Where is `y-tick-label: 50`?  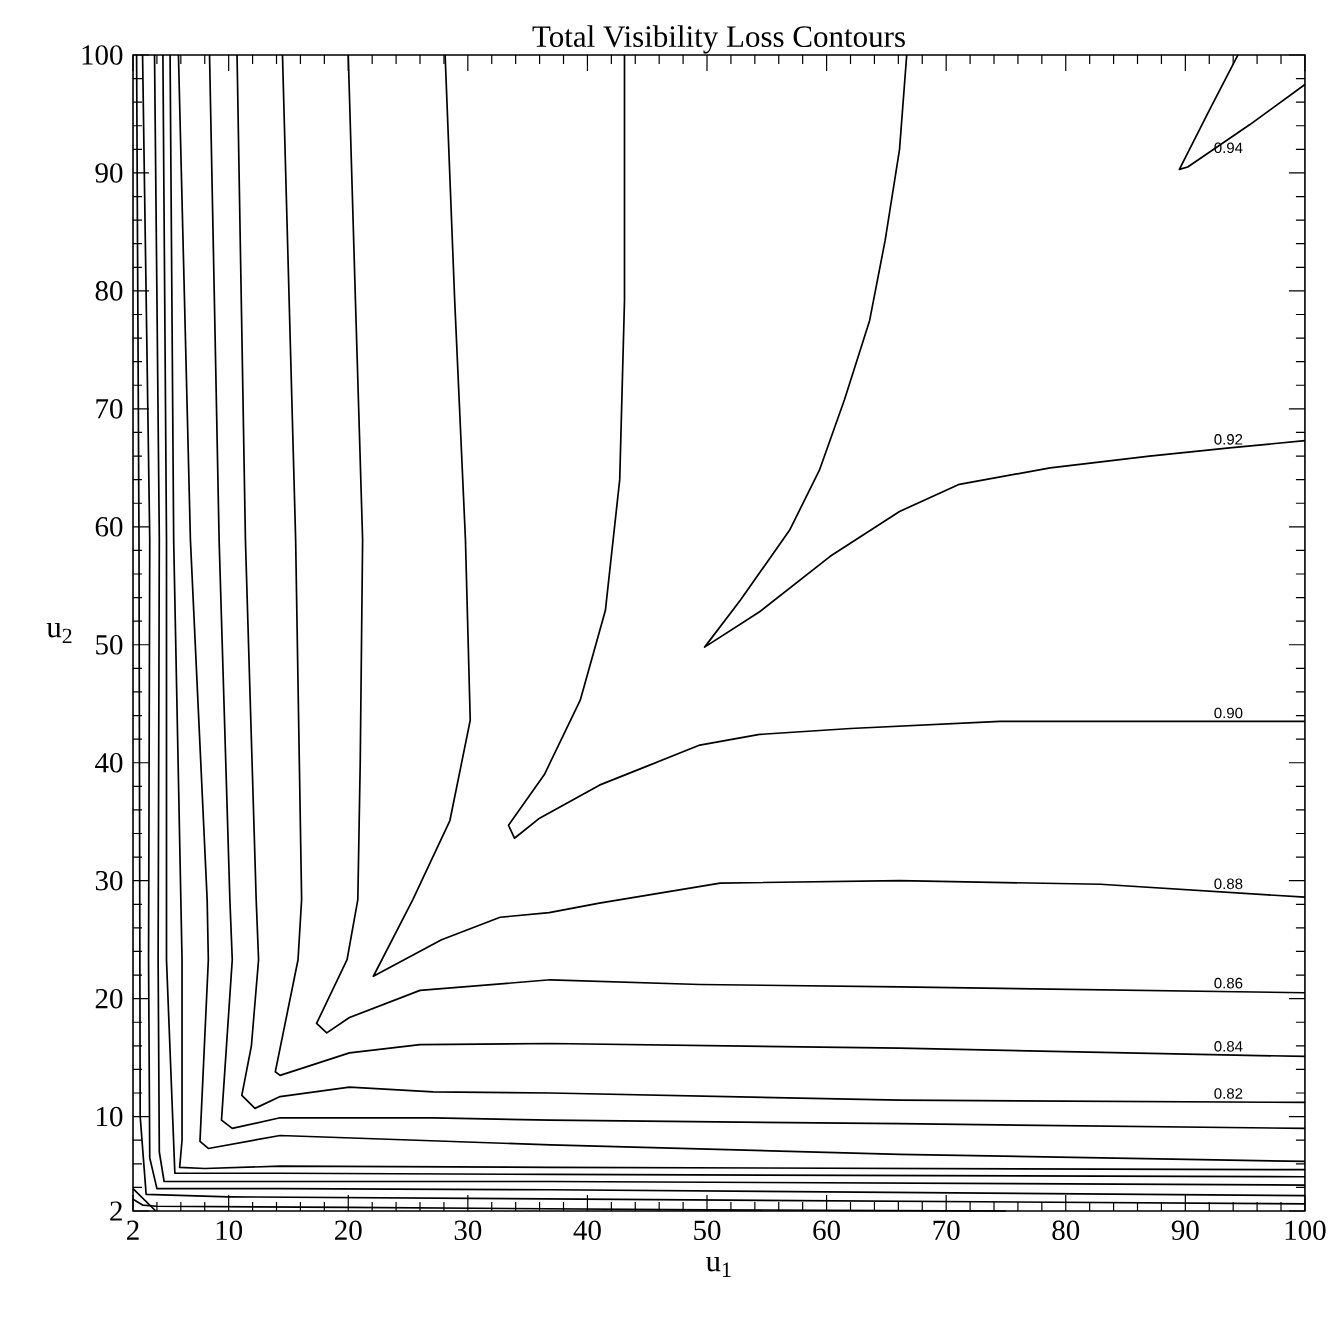
y-tick-label: 50 is located at coordinates (109, 645).